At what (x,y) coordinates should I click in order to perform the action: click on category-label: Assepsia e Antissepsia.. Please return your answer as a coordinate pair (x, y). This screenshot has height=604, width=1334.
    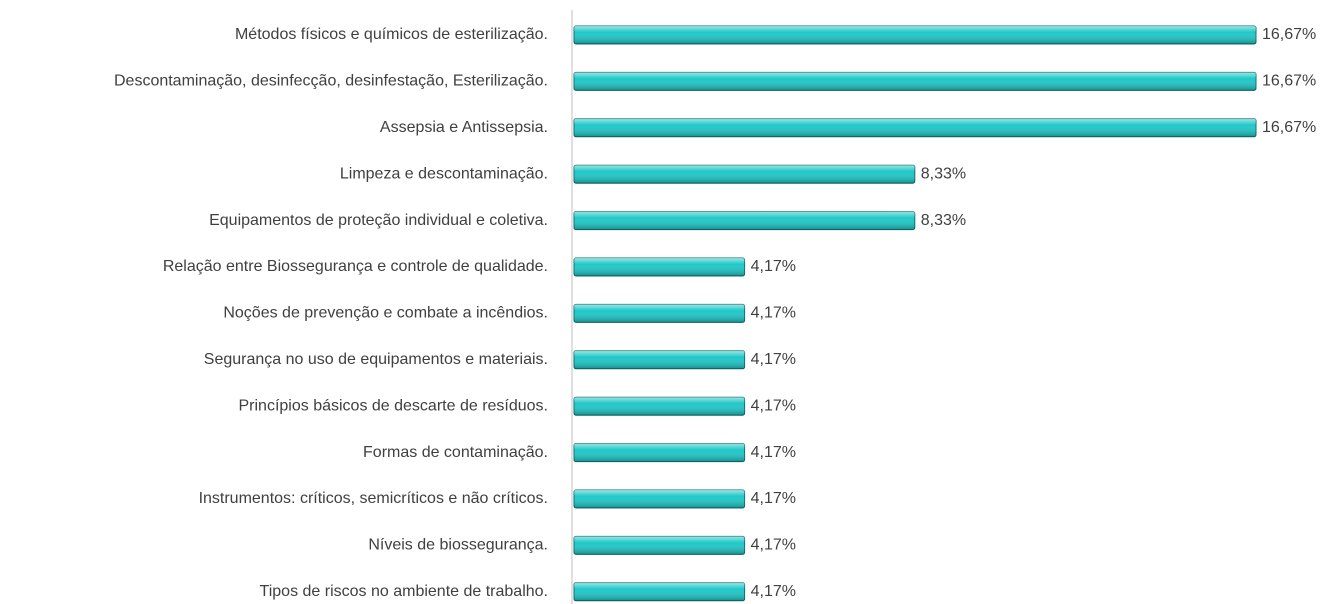
    Looking at the image, I should click on (464, 127).